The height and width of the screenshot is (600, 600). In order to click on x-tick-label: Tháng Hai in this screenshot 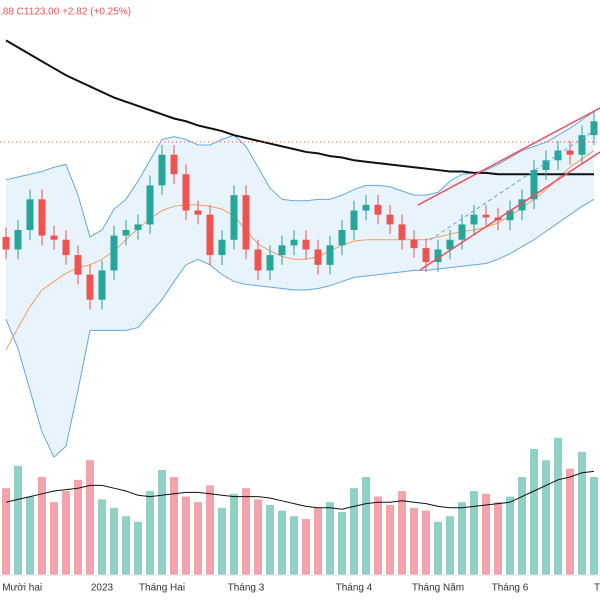, I will do `click(162, 588)`.